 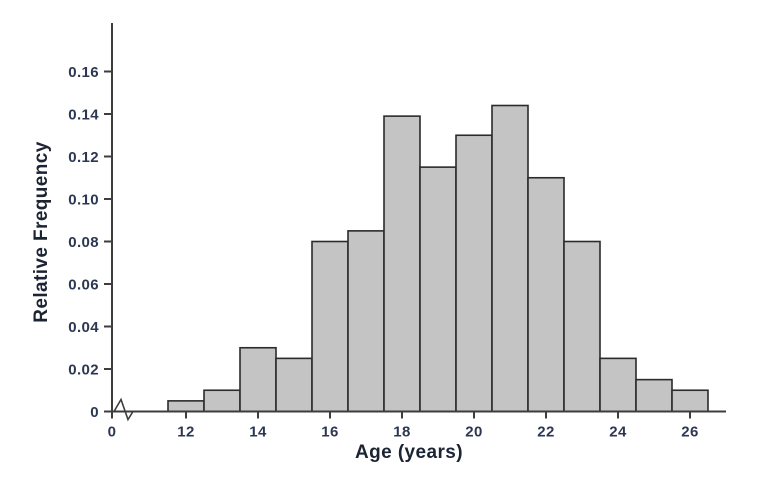 What do you see at coordinates (83, 72) in the screenshot?
I see `y-tick-label: 0.16` at bounding box center [83, 72].